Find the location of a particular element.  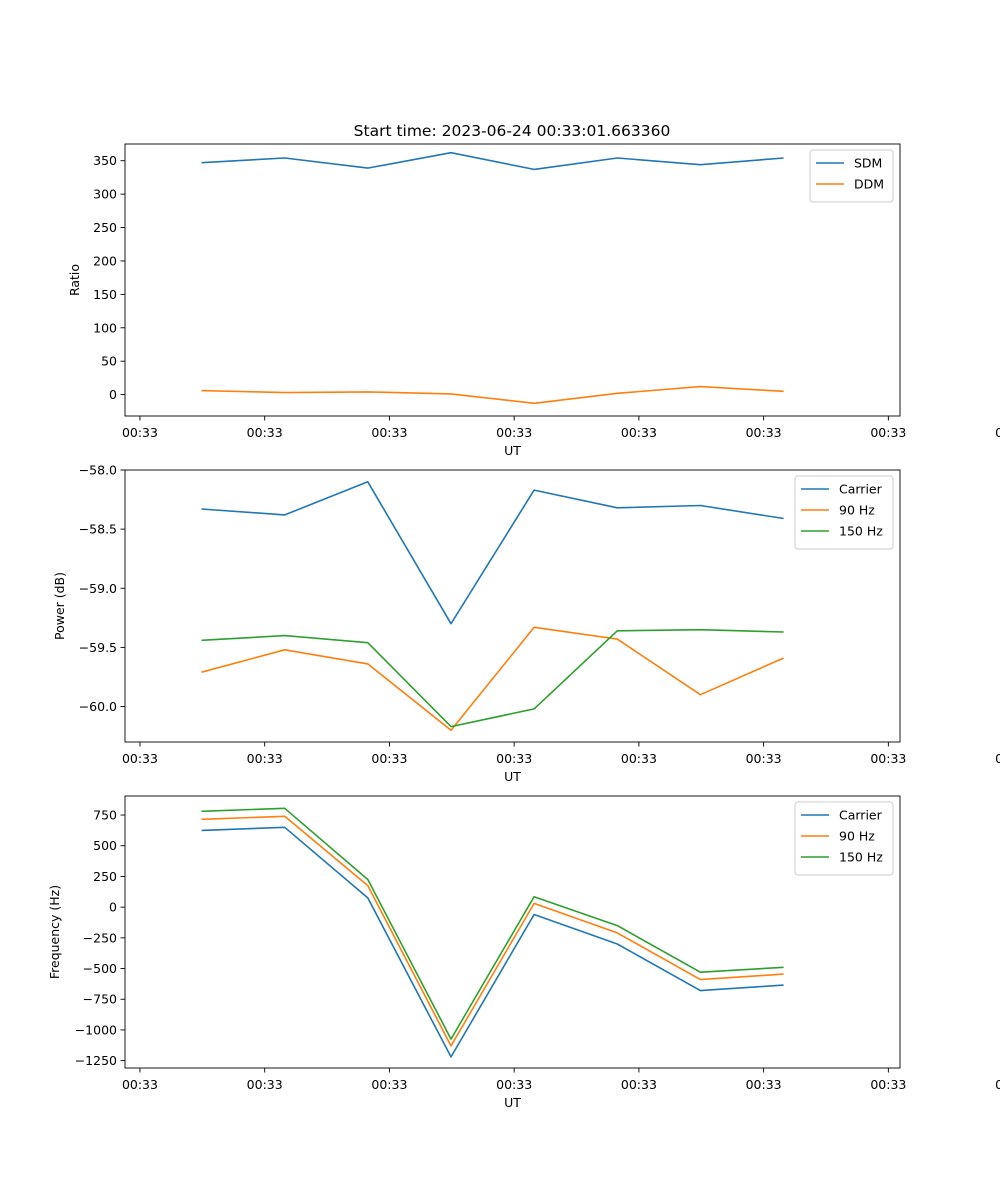

y-tick-label: −60.0 is located at coordinates (98, 706).